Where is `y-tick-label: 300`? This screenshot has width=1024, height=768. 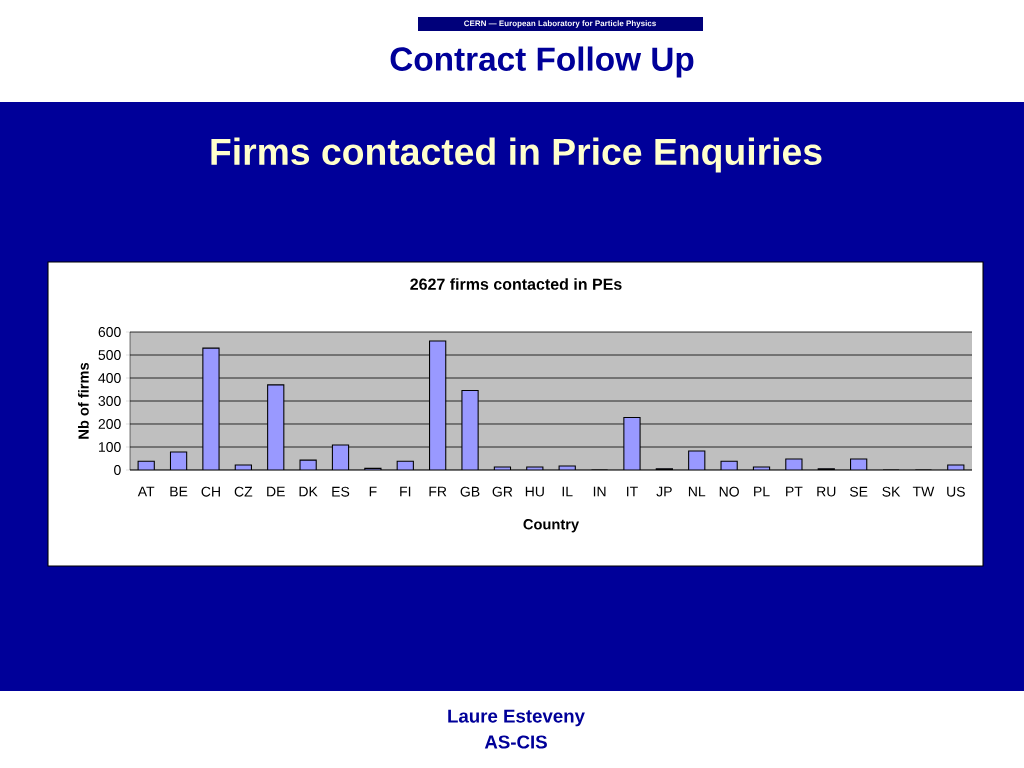
y-tick-label: 300 is located at coordinates (109, 401).